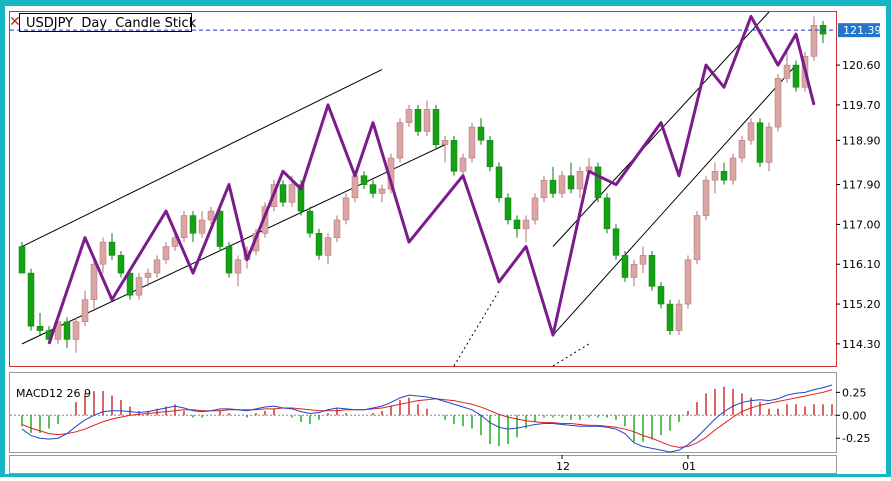 The image size is (891, 481). What do you see at coordinates (427, 418) in the screenshot?
I see `macd-line` at bounding box center [427, 418].